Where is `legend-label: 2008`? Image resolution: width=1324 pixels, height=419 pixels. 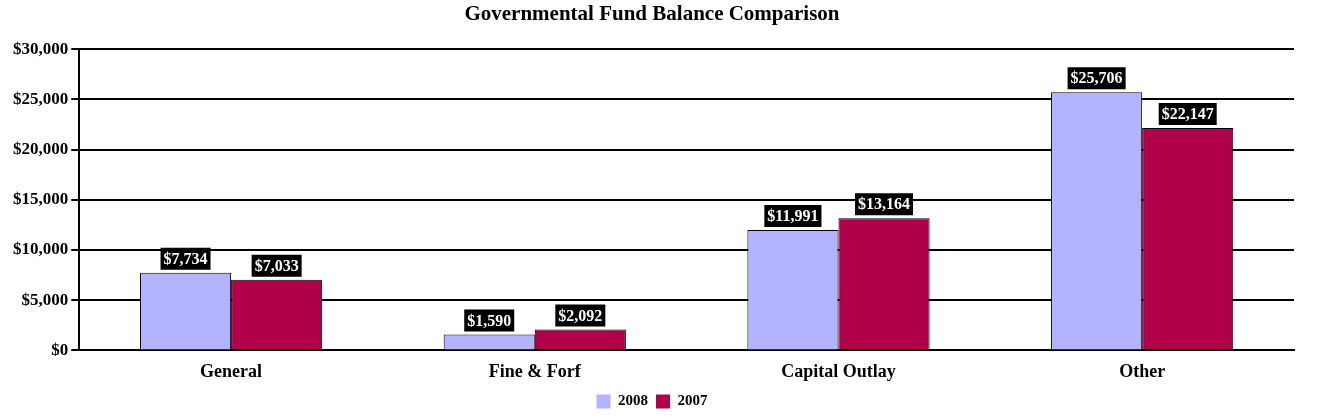
legend-label: 2008 is located at coordinates (633, 400).